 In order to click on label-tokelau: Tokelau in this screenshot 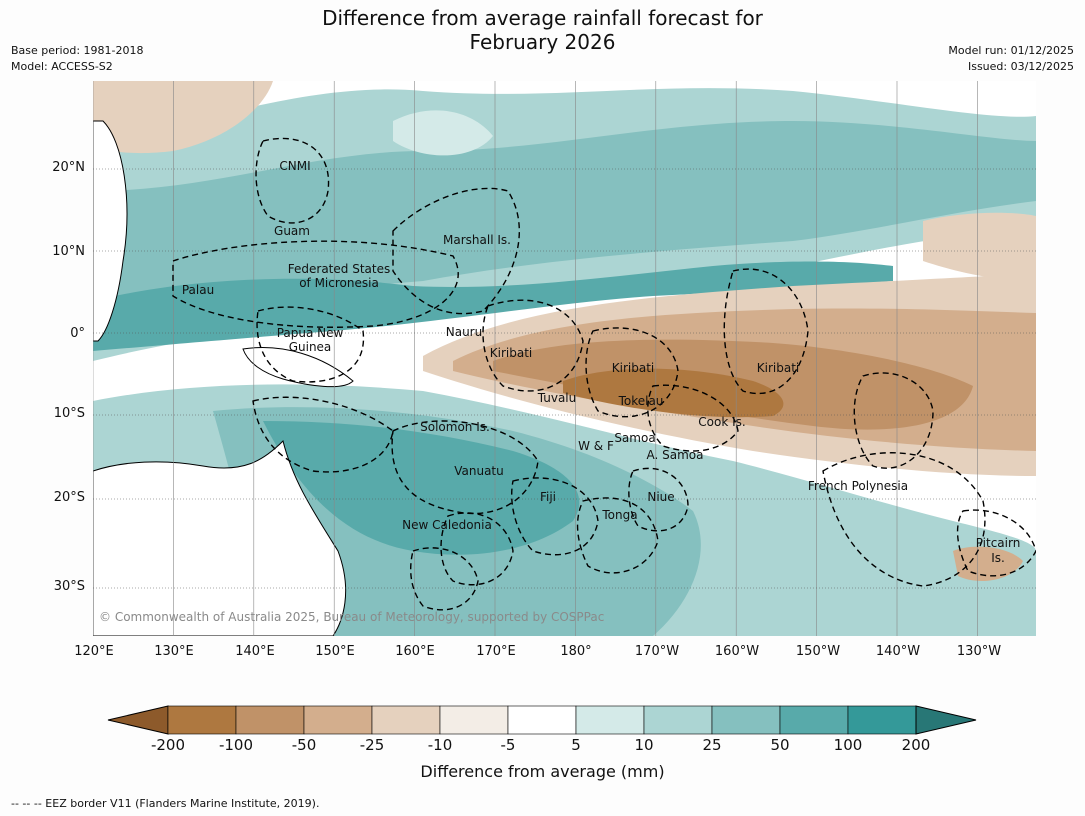, I will do `click(641, 401)`.